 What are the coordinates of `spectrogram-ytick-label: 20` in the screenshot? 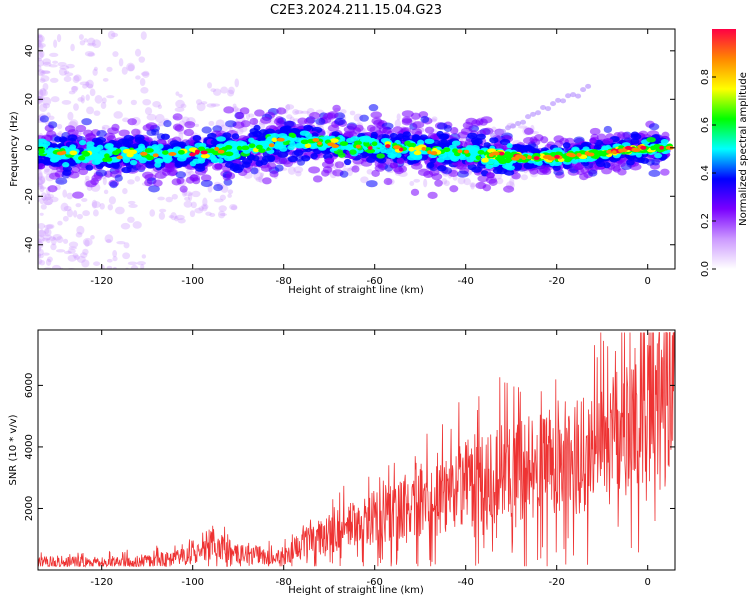 It's located at (29, 99).